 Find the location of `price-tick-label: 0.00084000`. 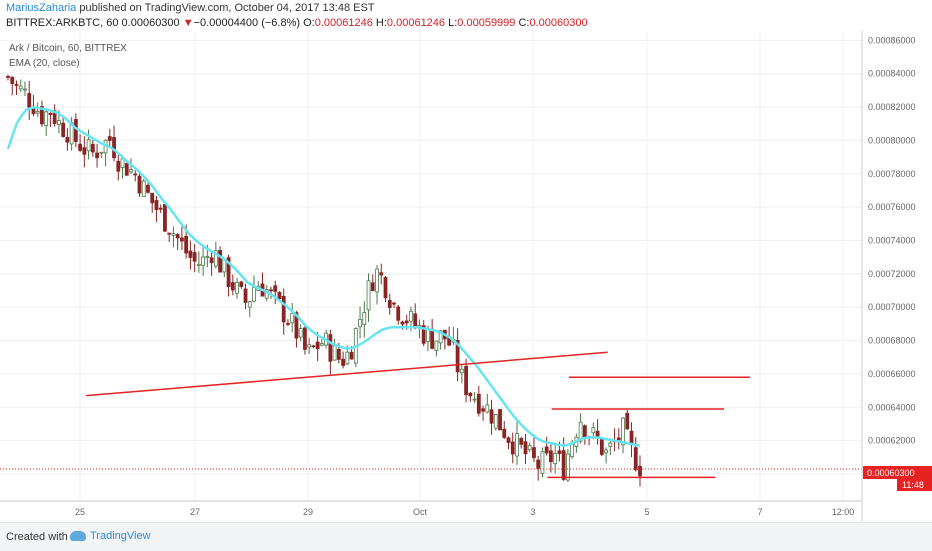

price-tick-label: 0.00084000 is located at coordinates (892, 74).